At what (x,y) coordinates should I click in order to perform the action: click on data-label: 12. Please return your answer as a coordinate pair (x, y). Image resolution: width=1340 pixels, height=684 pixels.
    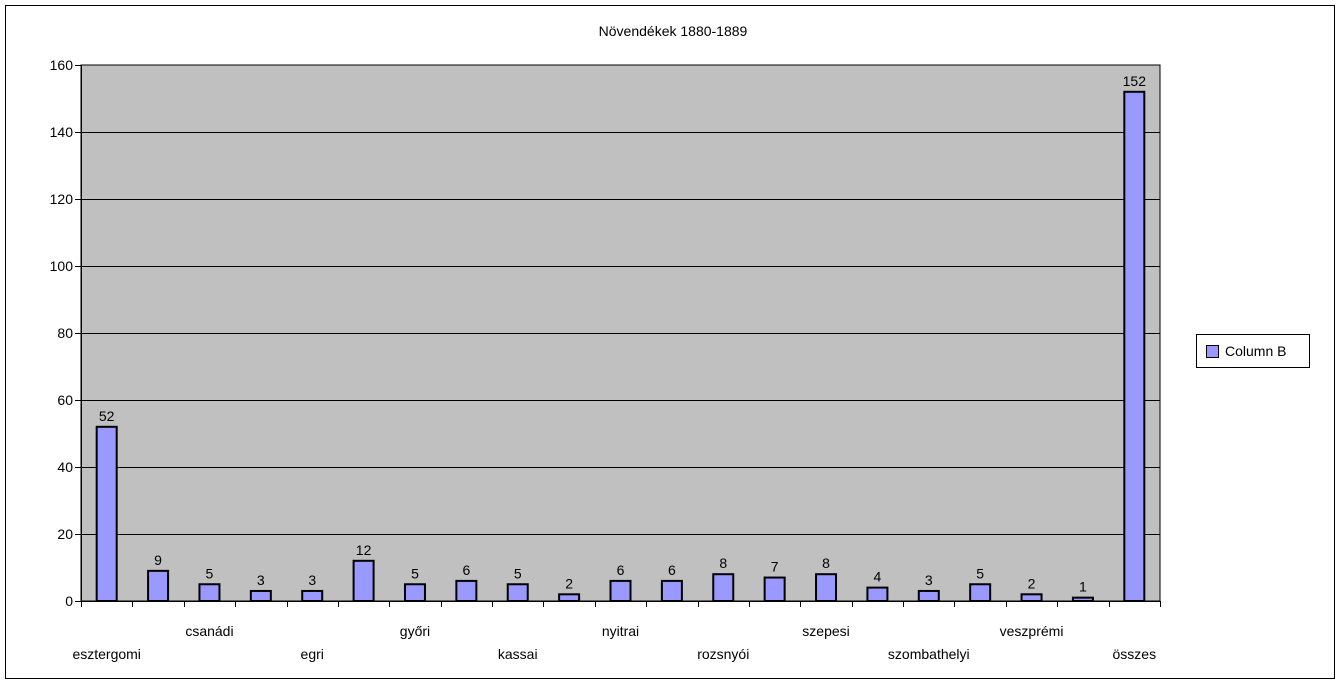
    Looking at the image, I should click on (364, 550).